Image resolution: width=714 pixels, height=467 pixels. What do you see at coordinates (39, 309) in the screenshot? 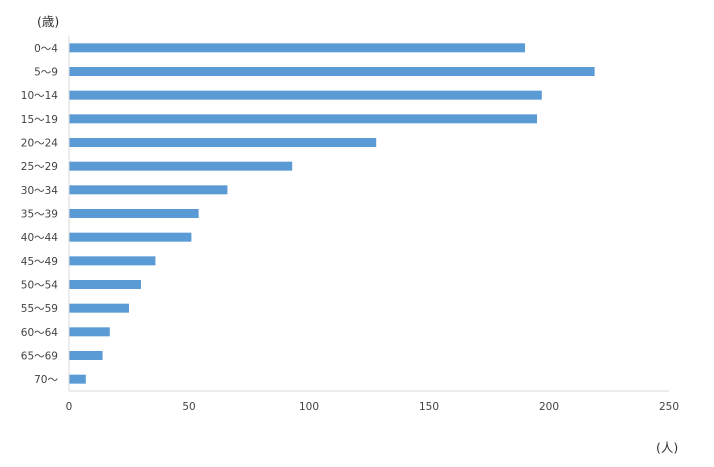
I see `category-label-11: 55～59` at bounding box center [39, 309].